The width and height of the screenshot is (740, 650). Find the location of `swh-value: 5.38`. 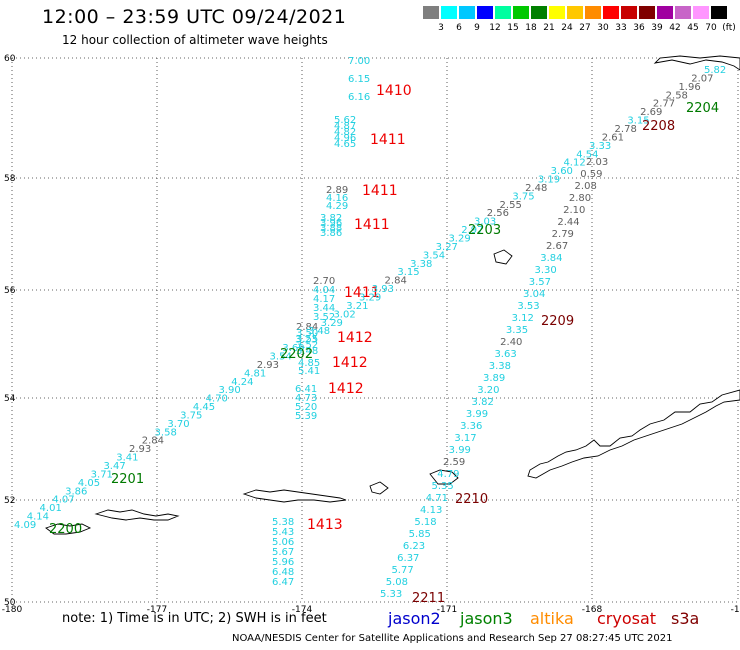

swh-value: 5.38 is located at coordinates (283, 522).